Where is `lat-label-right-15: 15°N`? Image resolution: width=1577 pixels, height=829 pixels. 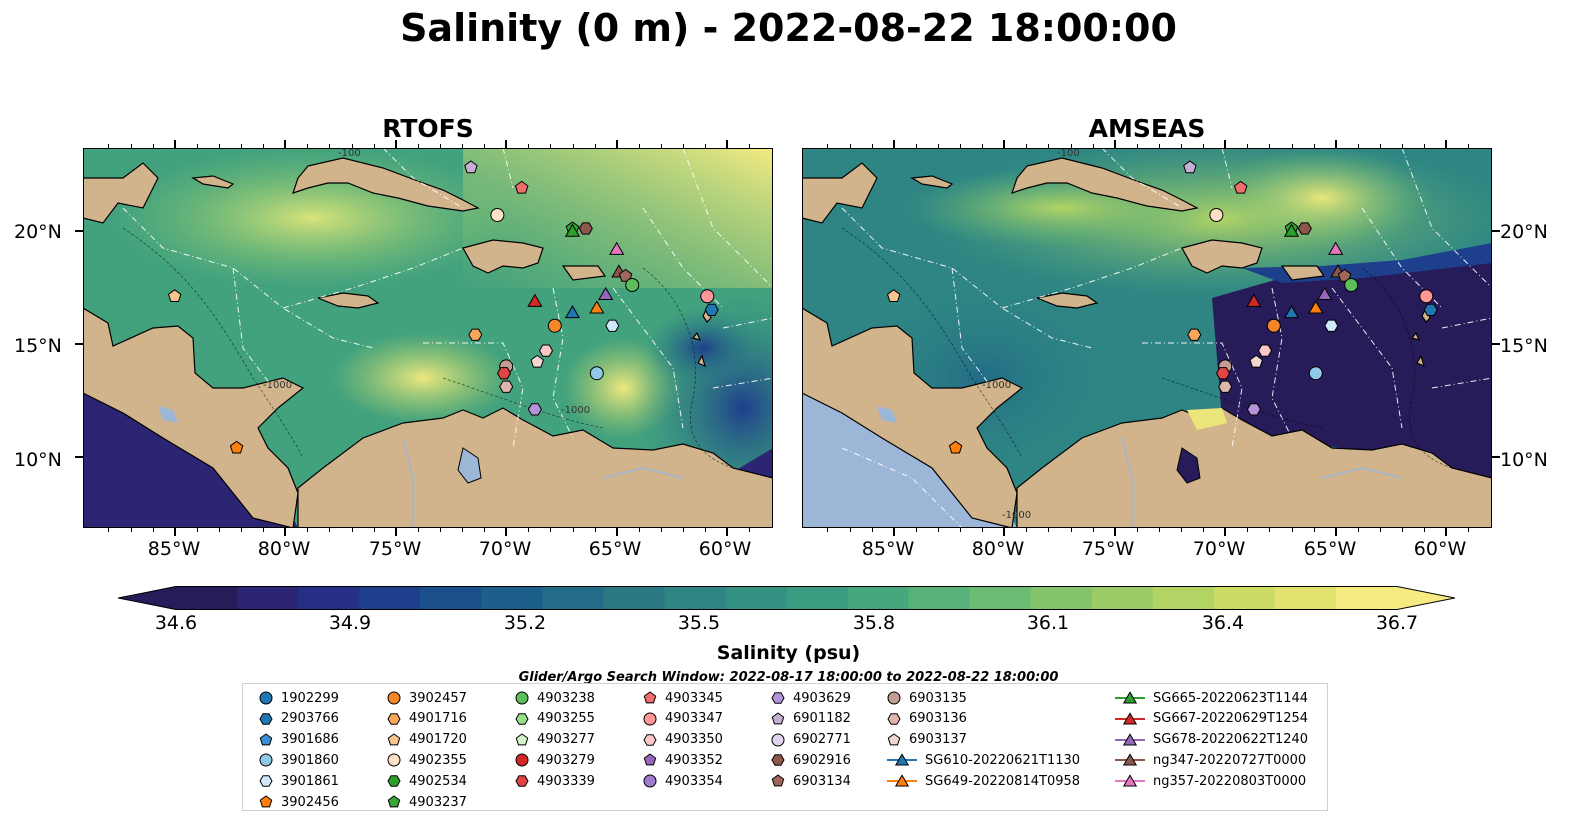 lat-label-right-15: 15°N is located at coordinates (1524, 346).